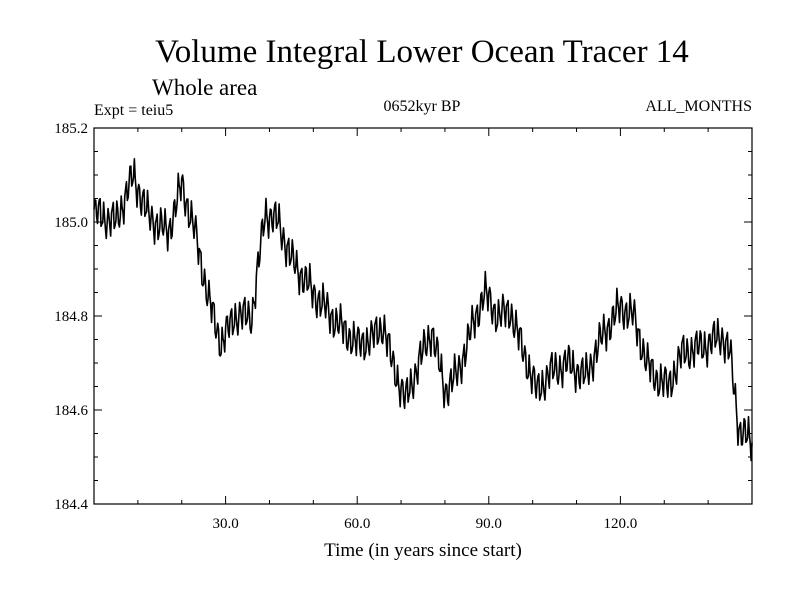 Image resolution: width=800 pixels, height=600 pixels. Describe the element at coordinates (489, 524) in the screenshot. I see `x-tick-label: 90.0` at that location.